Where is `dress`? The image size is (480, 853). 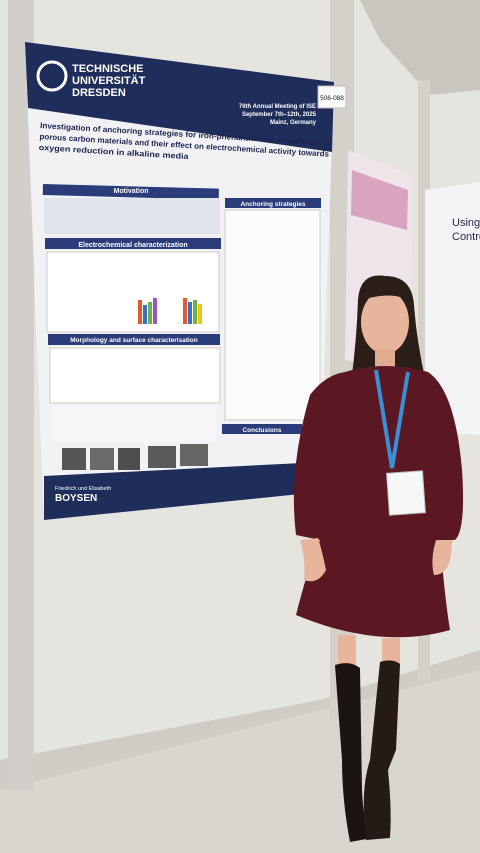 dress is located at coordinates (378, 502).